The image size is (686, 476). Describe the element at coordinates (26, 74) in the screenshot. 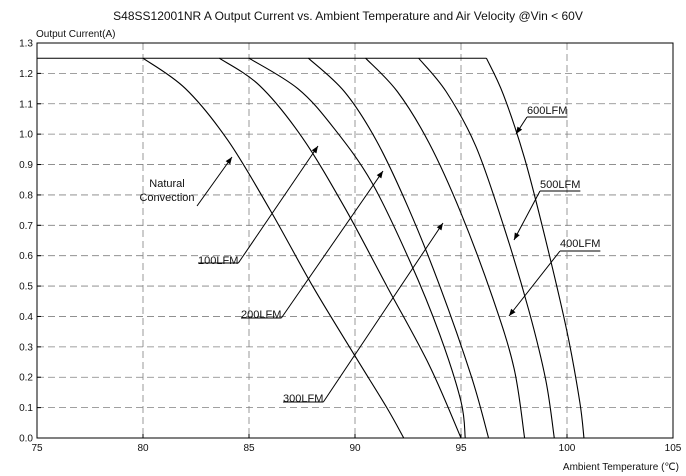

I see `y-tick-label: 1.2` at that location.